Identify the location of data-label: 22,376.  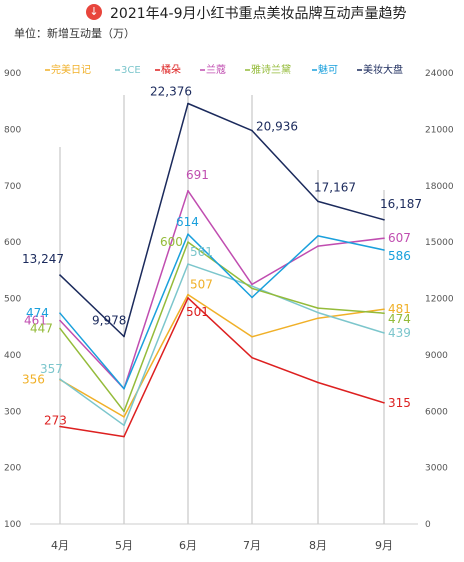
(171, 92).